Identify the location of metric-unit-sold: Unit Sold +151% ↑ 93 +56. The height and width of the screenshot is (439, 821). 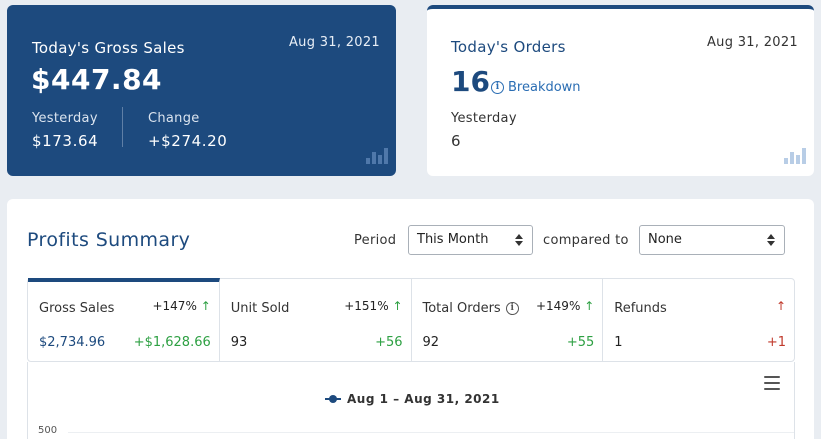
(316, 320).